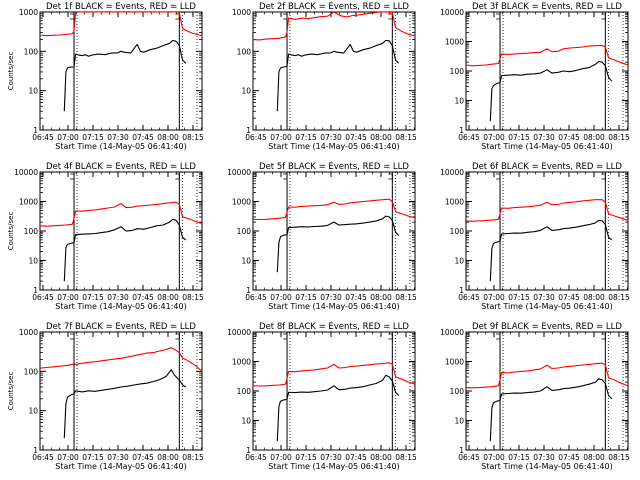 This screenshot has height=480, width=640. What do you see at coordinates (547, 7) in the screenshot?
I see `chart-title: Det 3f BLACK = Events, RED = LLD` at bounding box center [547, 7].